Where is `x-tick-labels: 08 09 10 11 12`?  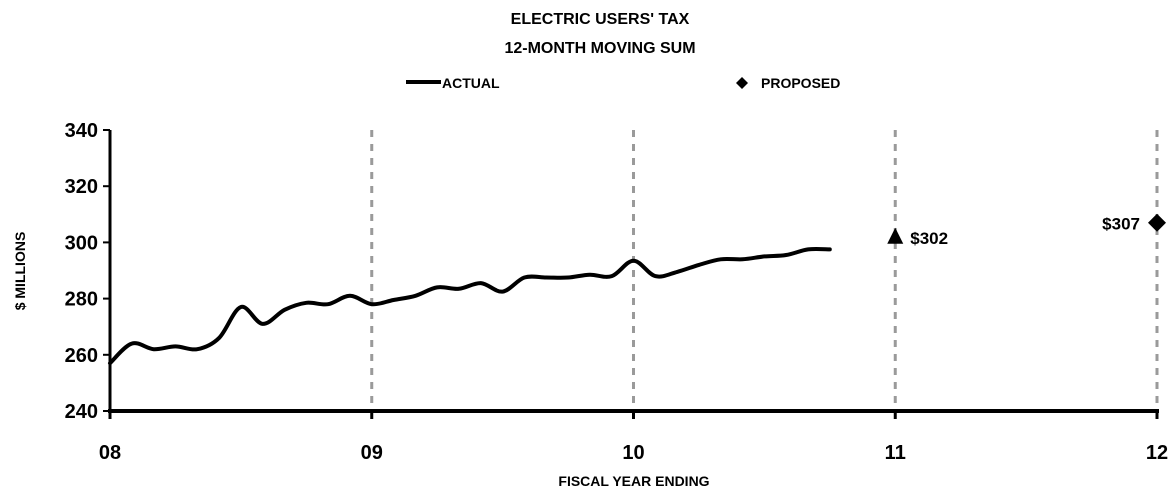
x-tick-labels: 08 09 10 11 12 is located at coordinates (633, 453).